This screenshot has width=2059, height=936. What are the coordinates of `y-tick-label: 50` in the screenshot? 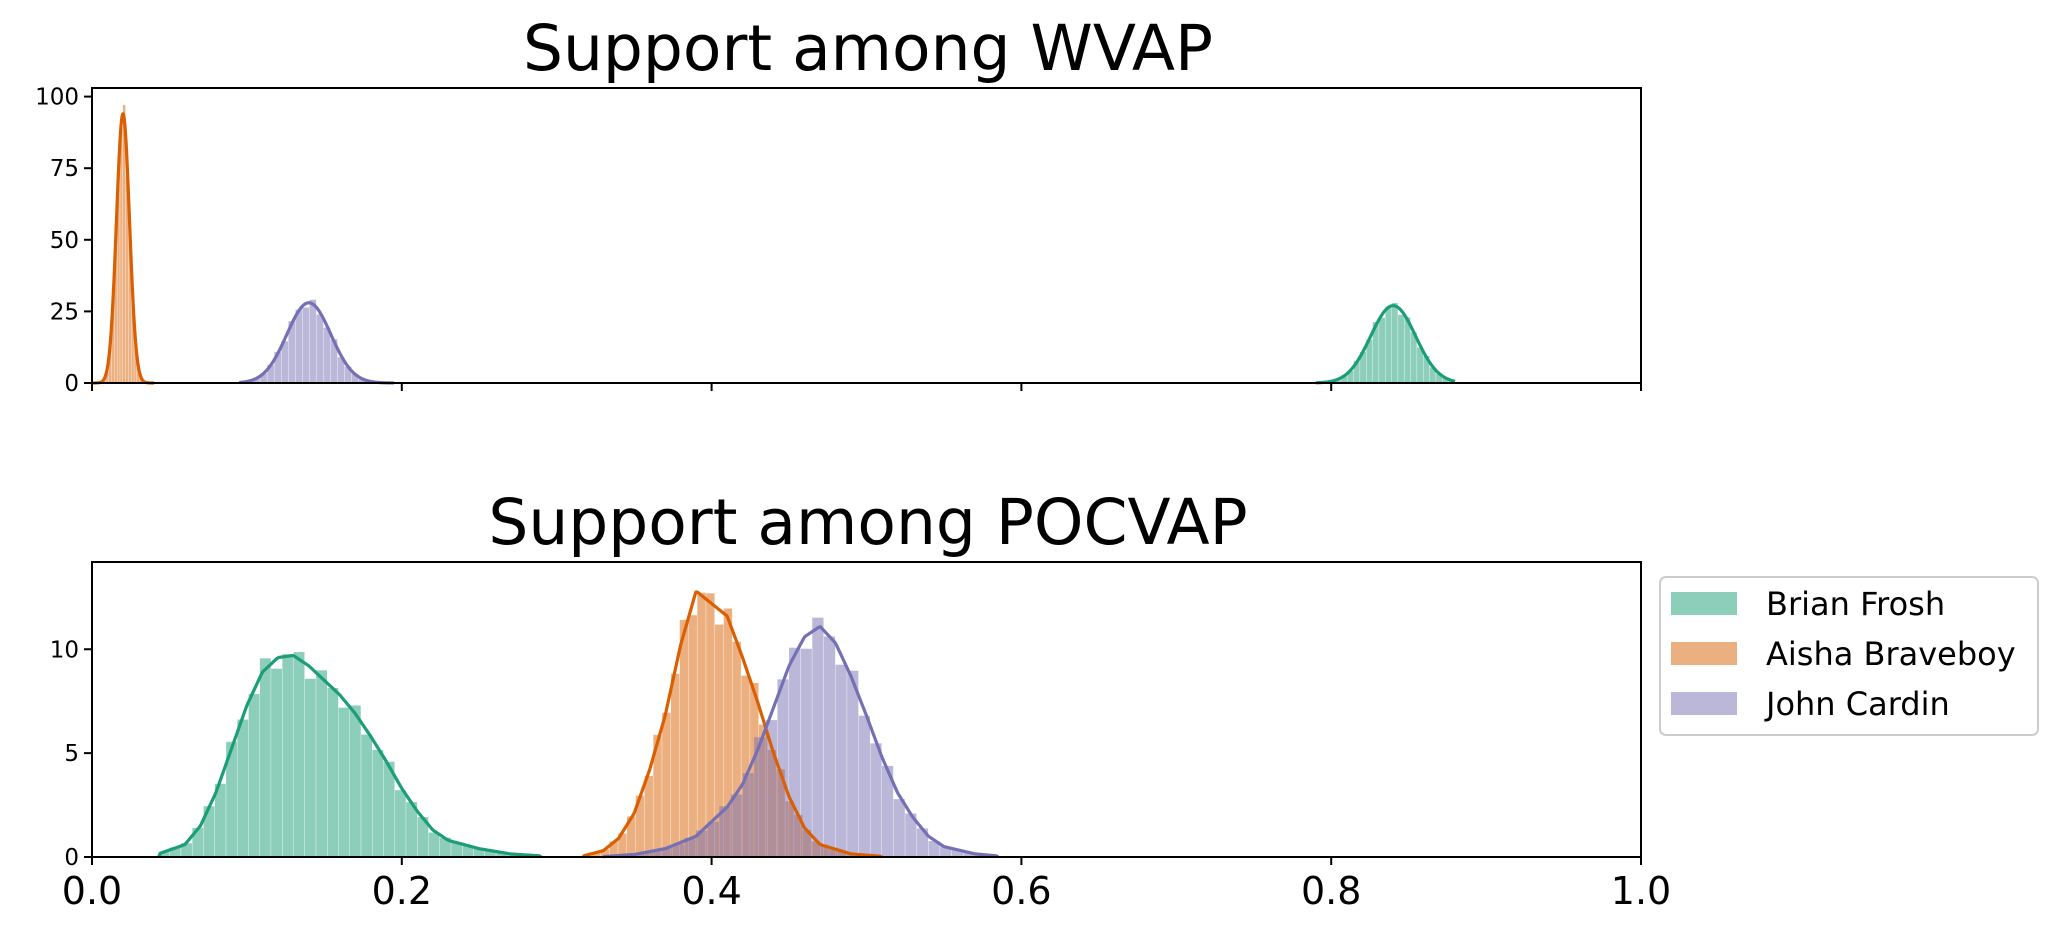 It's located at (64, 241).